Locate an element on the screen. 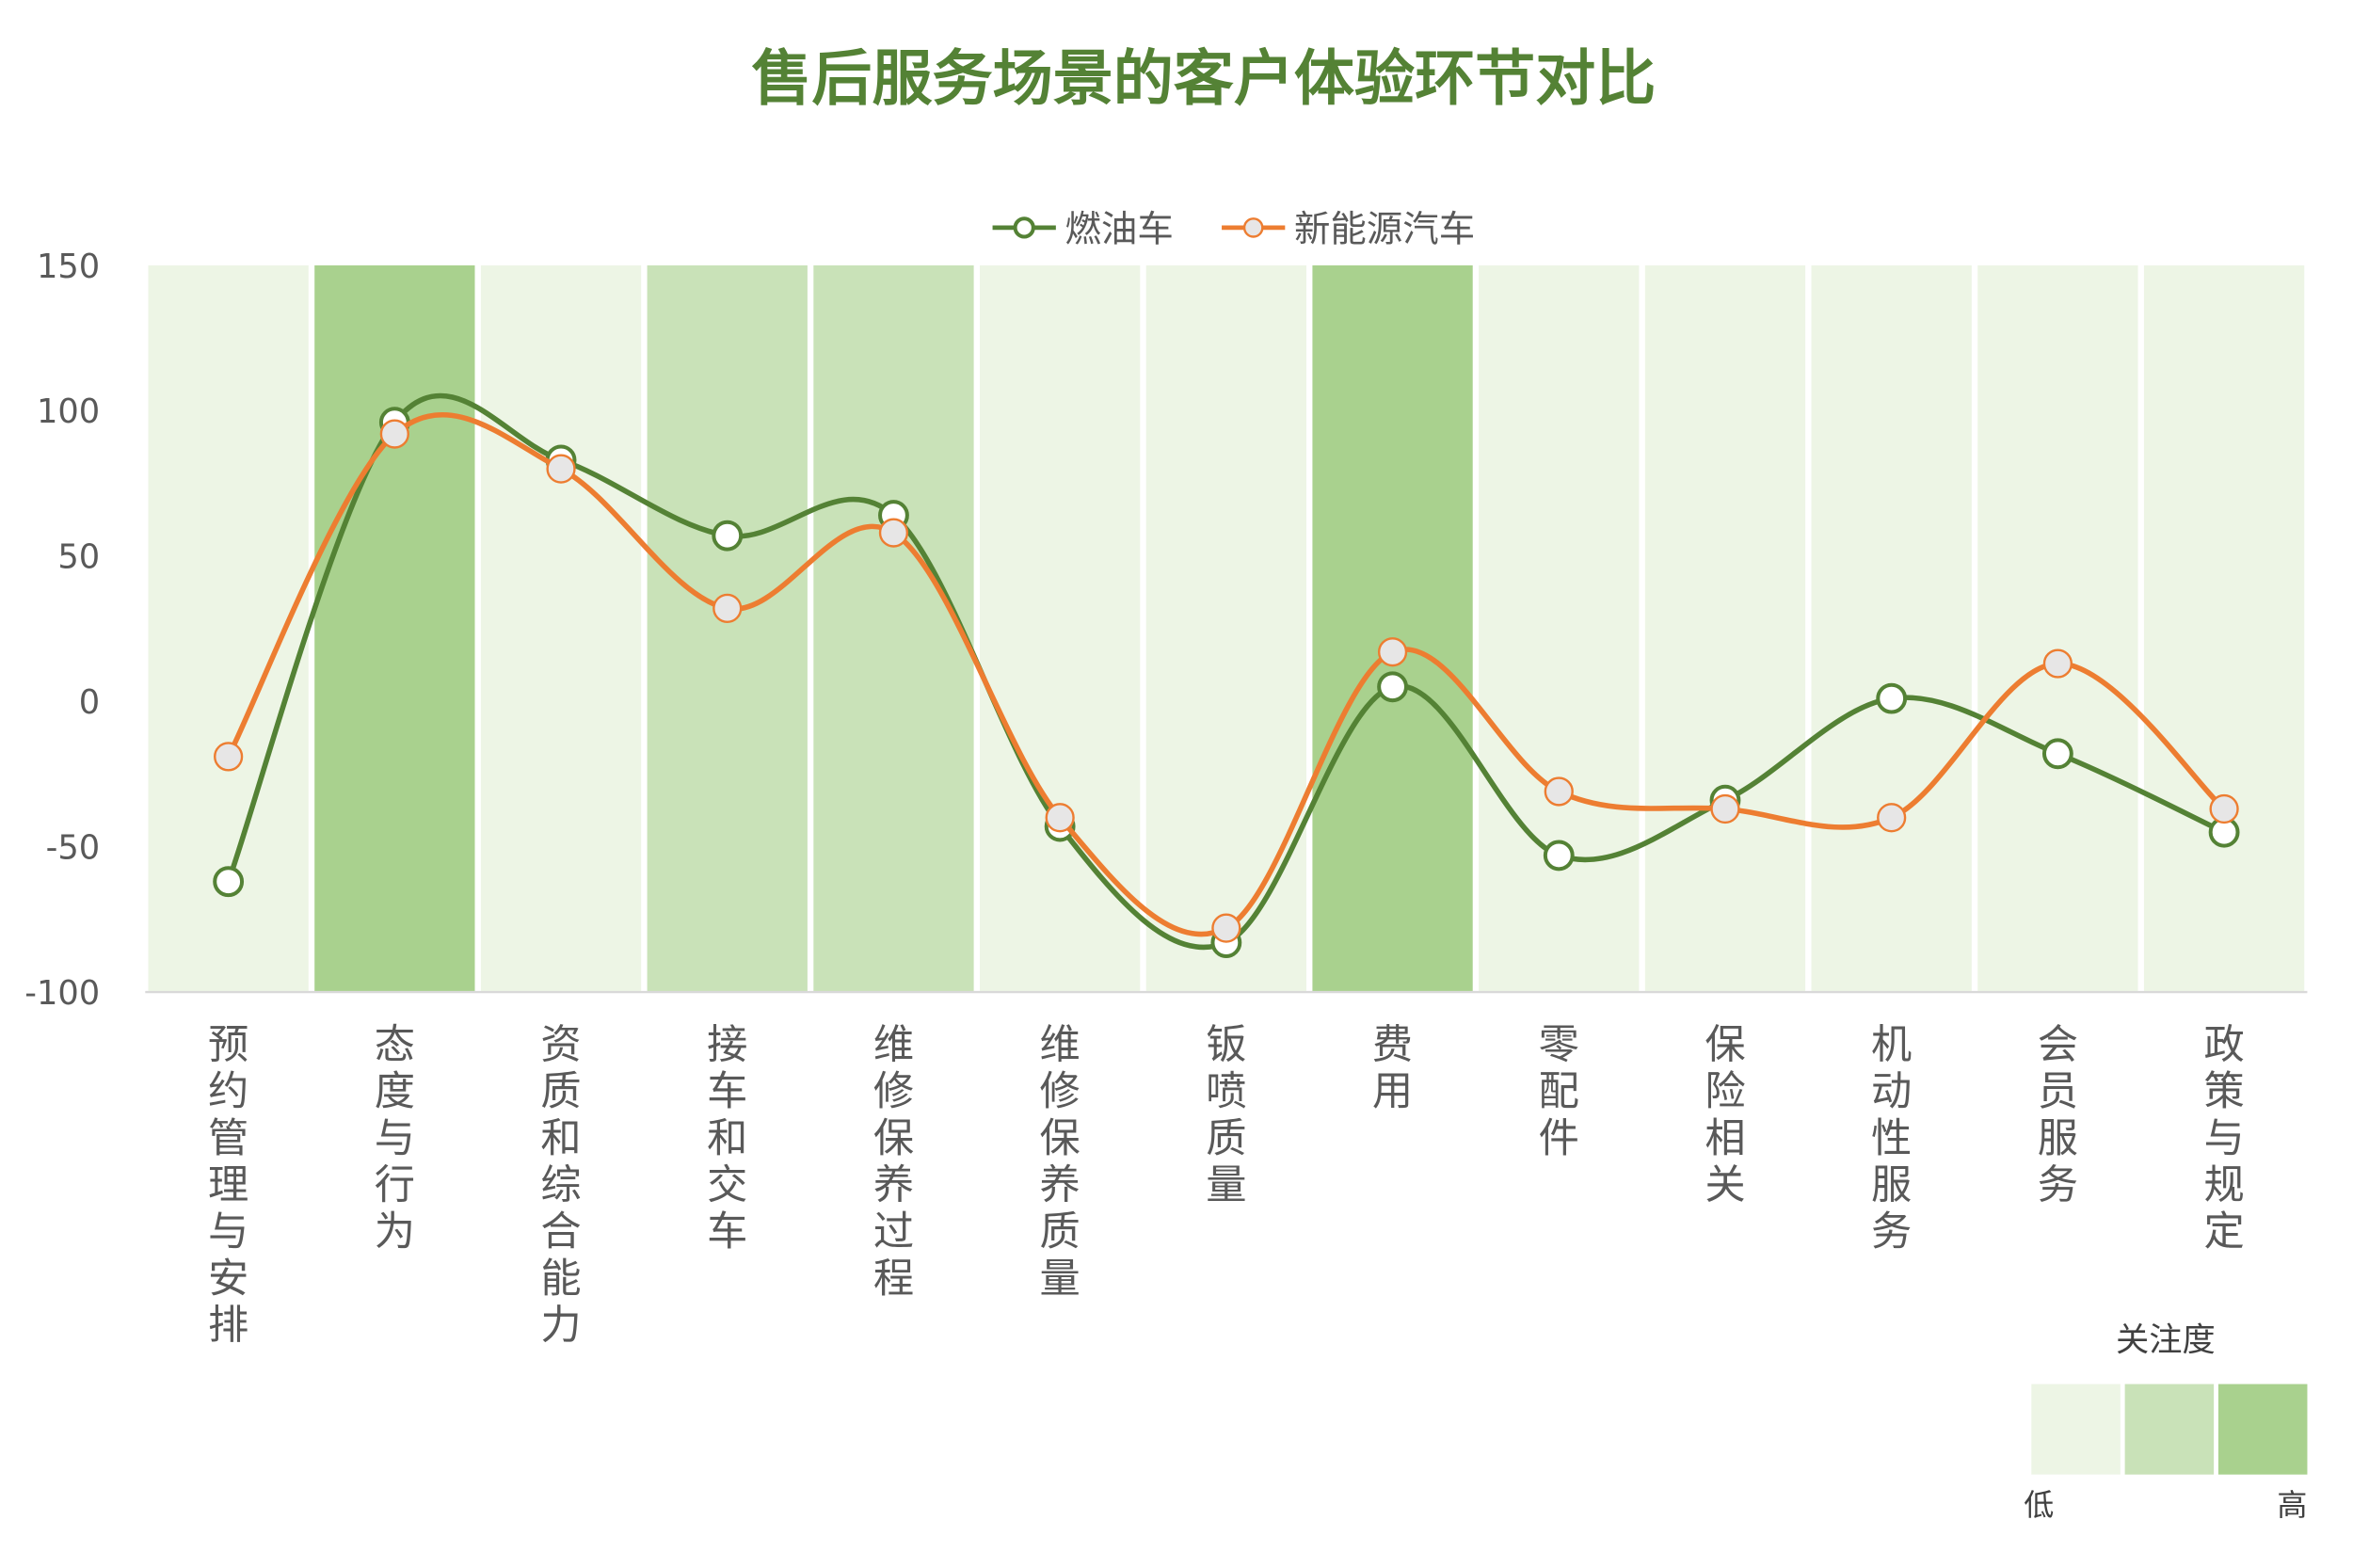  y-tick-label: 0 is located at coordinates (90, 702).